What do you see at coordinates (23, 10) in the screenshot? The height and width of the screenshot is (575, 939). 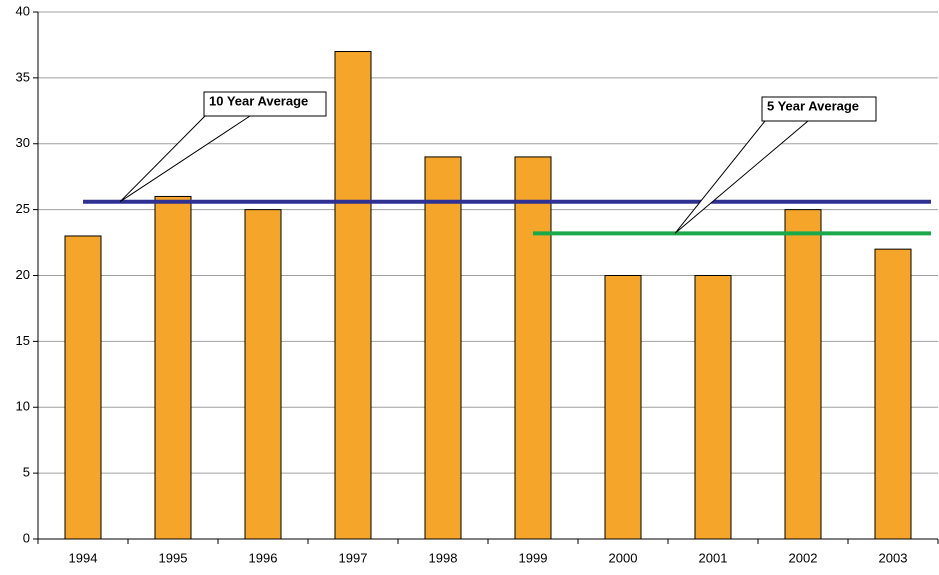 I see `y-tick-label: 40` at bounding box center [23, 10].